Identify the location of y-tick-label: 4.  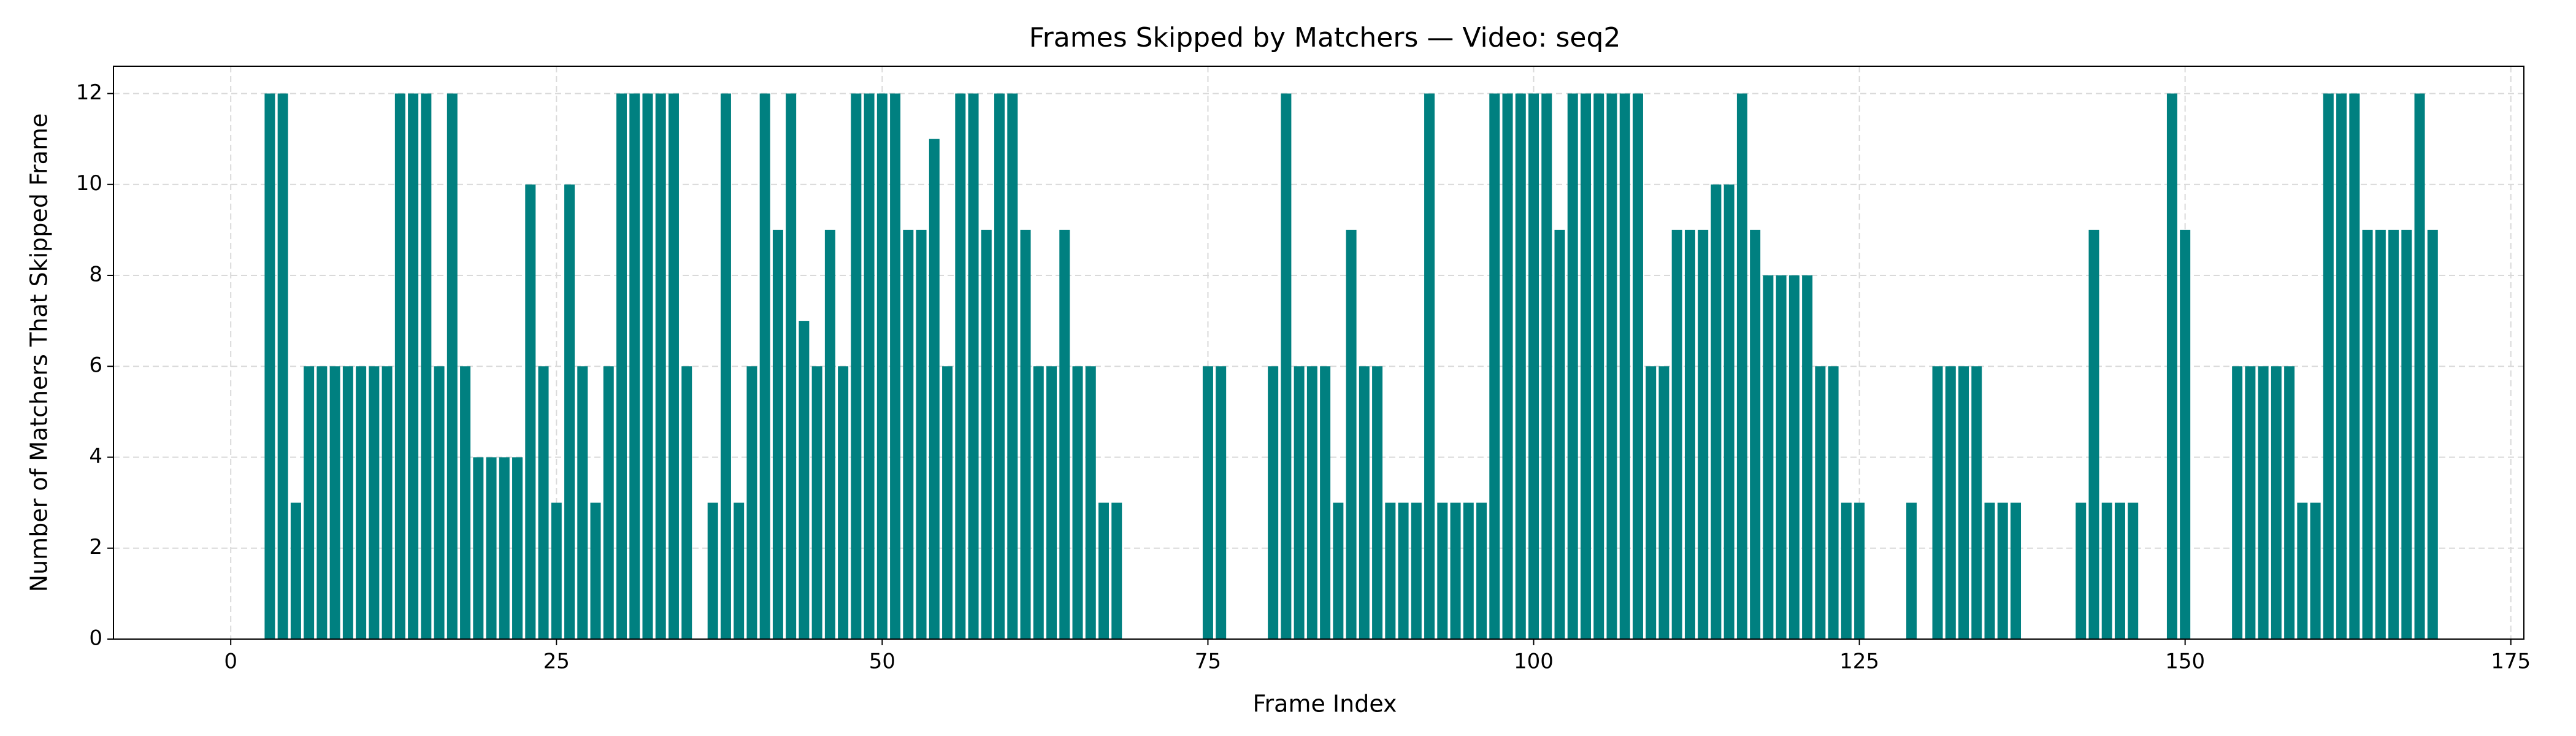
(95, 456).